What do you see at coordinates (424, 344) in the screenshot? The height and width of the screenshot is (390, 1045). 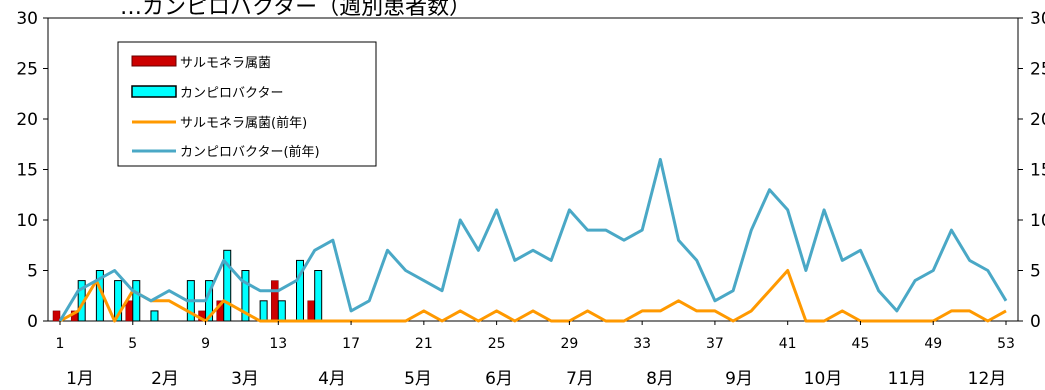 I see `x-tick-label: 21` at bounding box center [424, 344].